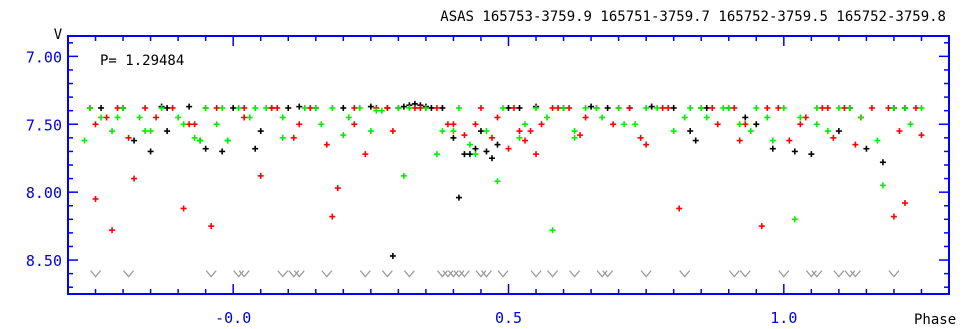 The image size is (974, 329). I want to click on y-tick-label: 7.50, so click(44, 125).